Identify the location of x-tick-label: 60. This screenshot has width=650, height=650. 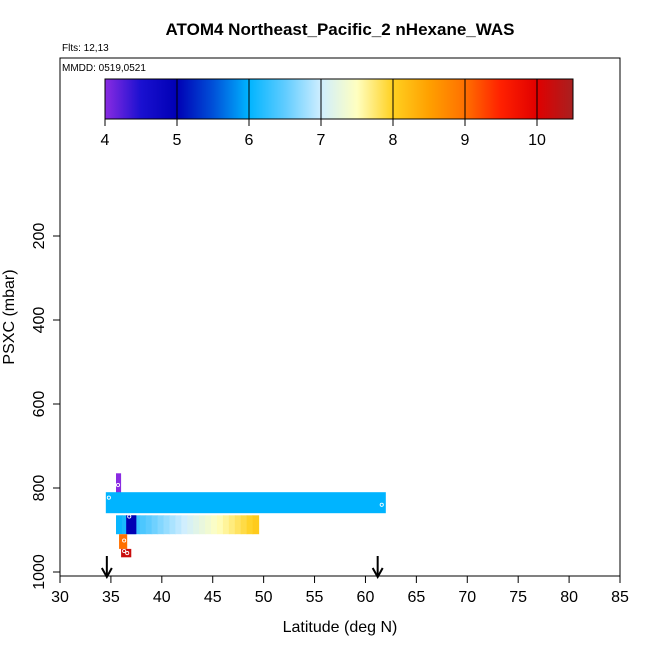
(366, 597).